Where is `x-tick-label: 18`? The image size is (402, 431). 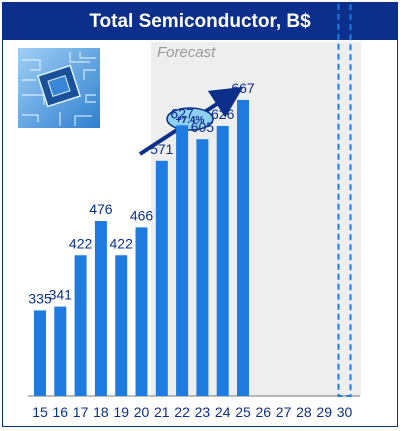
x-tick-label: 18 is located at coordinates (101, 412).